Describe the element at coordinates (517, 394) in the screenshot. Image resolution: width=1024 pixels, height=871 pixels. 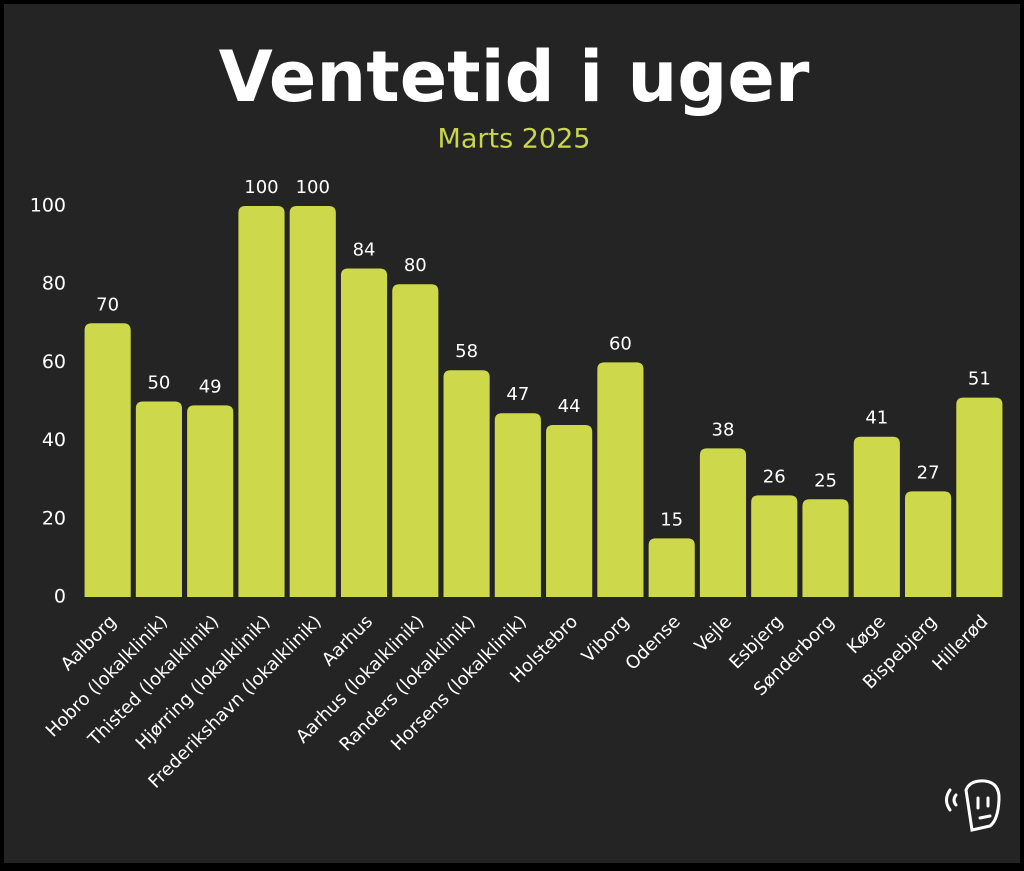
I see `value-label: 47` at that location.